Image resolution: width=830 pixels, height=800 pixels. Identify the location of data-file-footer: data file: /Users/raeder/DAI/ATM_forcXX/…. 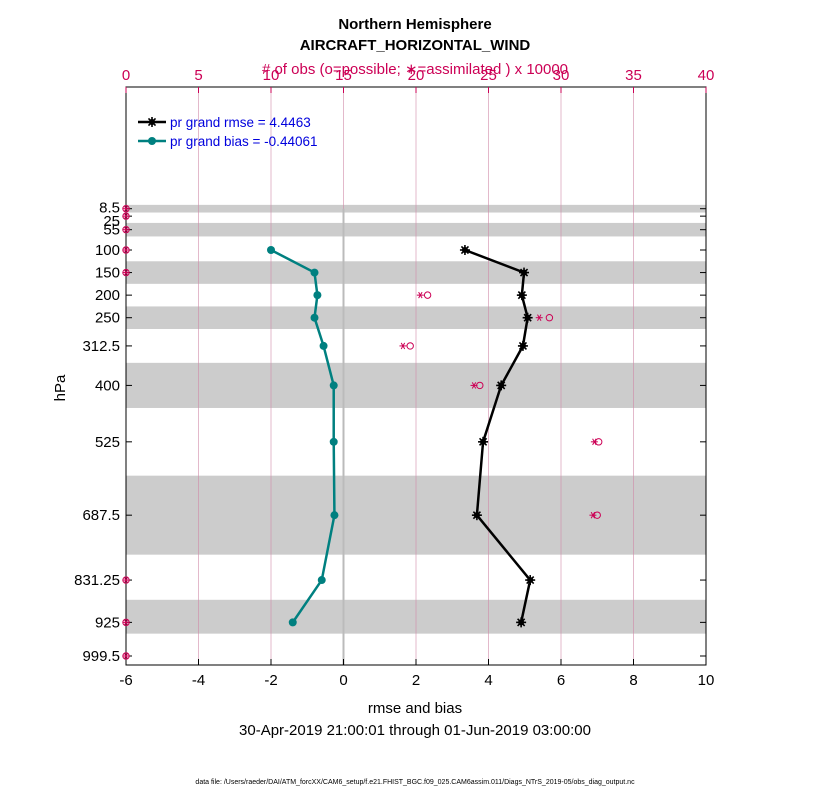
(415, 782).